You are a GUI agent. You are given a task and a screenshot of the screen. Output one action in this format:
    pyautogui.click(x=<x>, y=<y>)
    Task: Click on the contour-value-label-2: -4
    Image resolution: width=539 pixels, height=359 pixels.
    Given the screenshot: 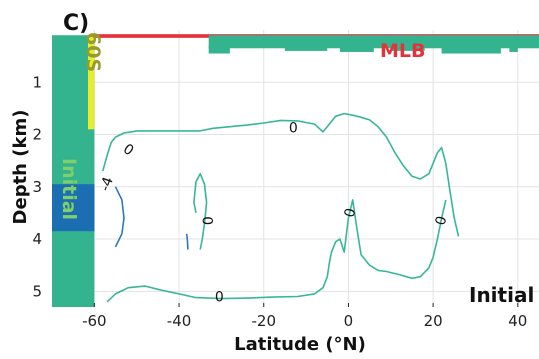 What is the action you would take?
    pyautogui.click(x=107, y=184)
    